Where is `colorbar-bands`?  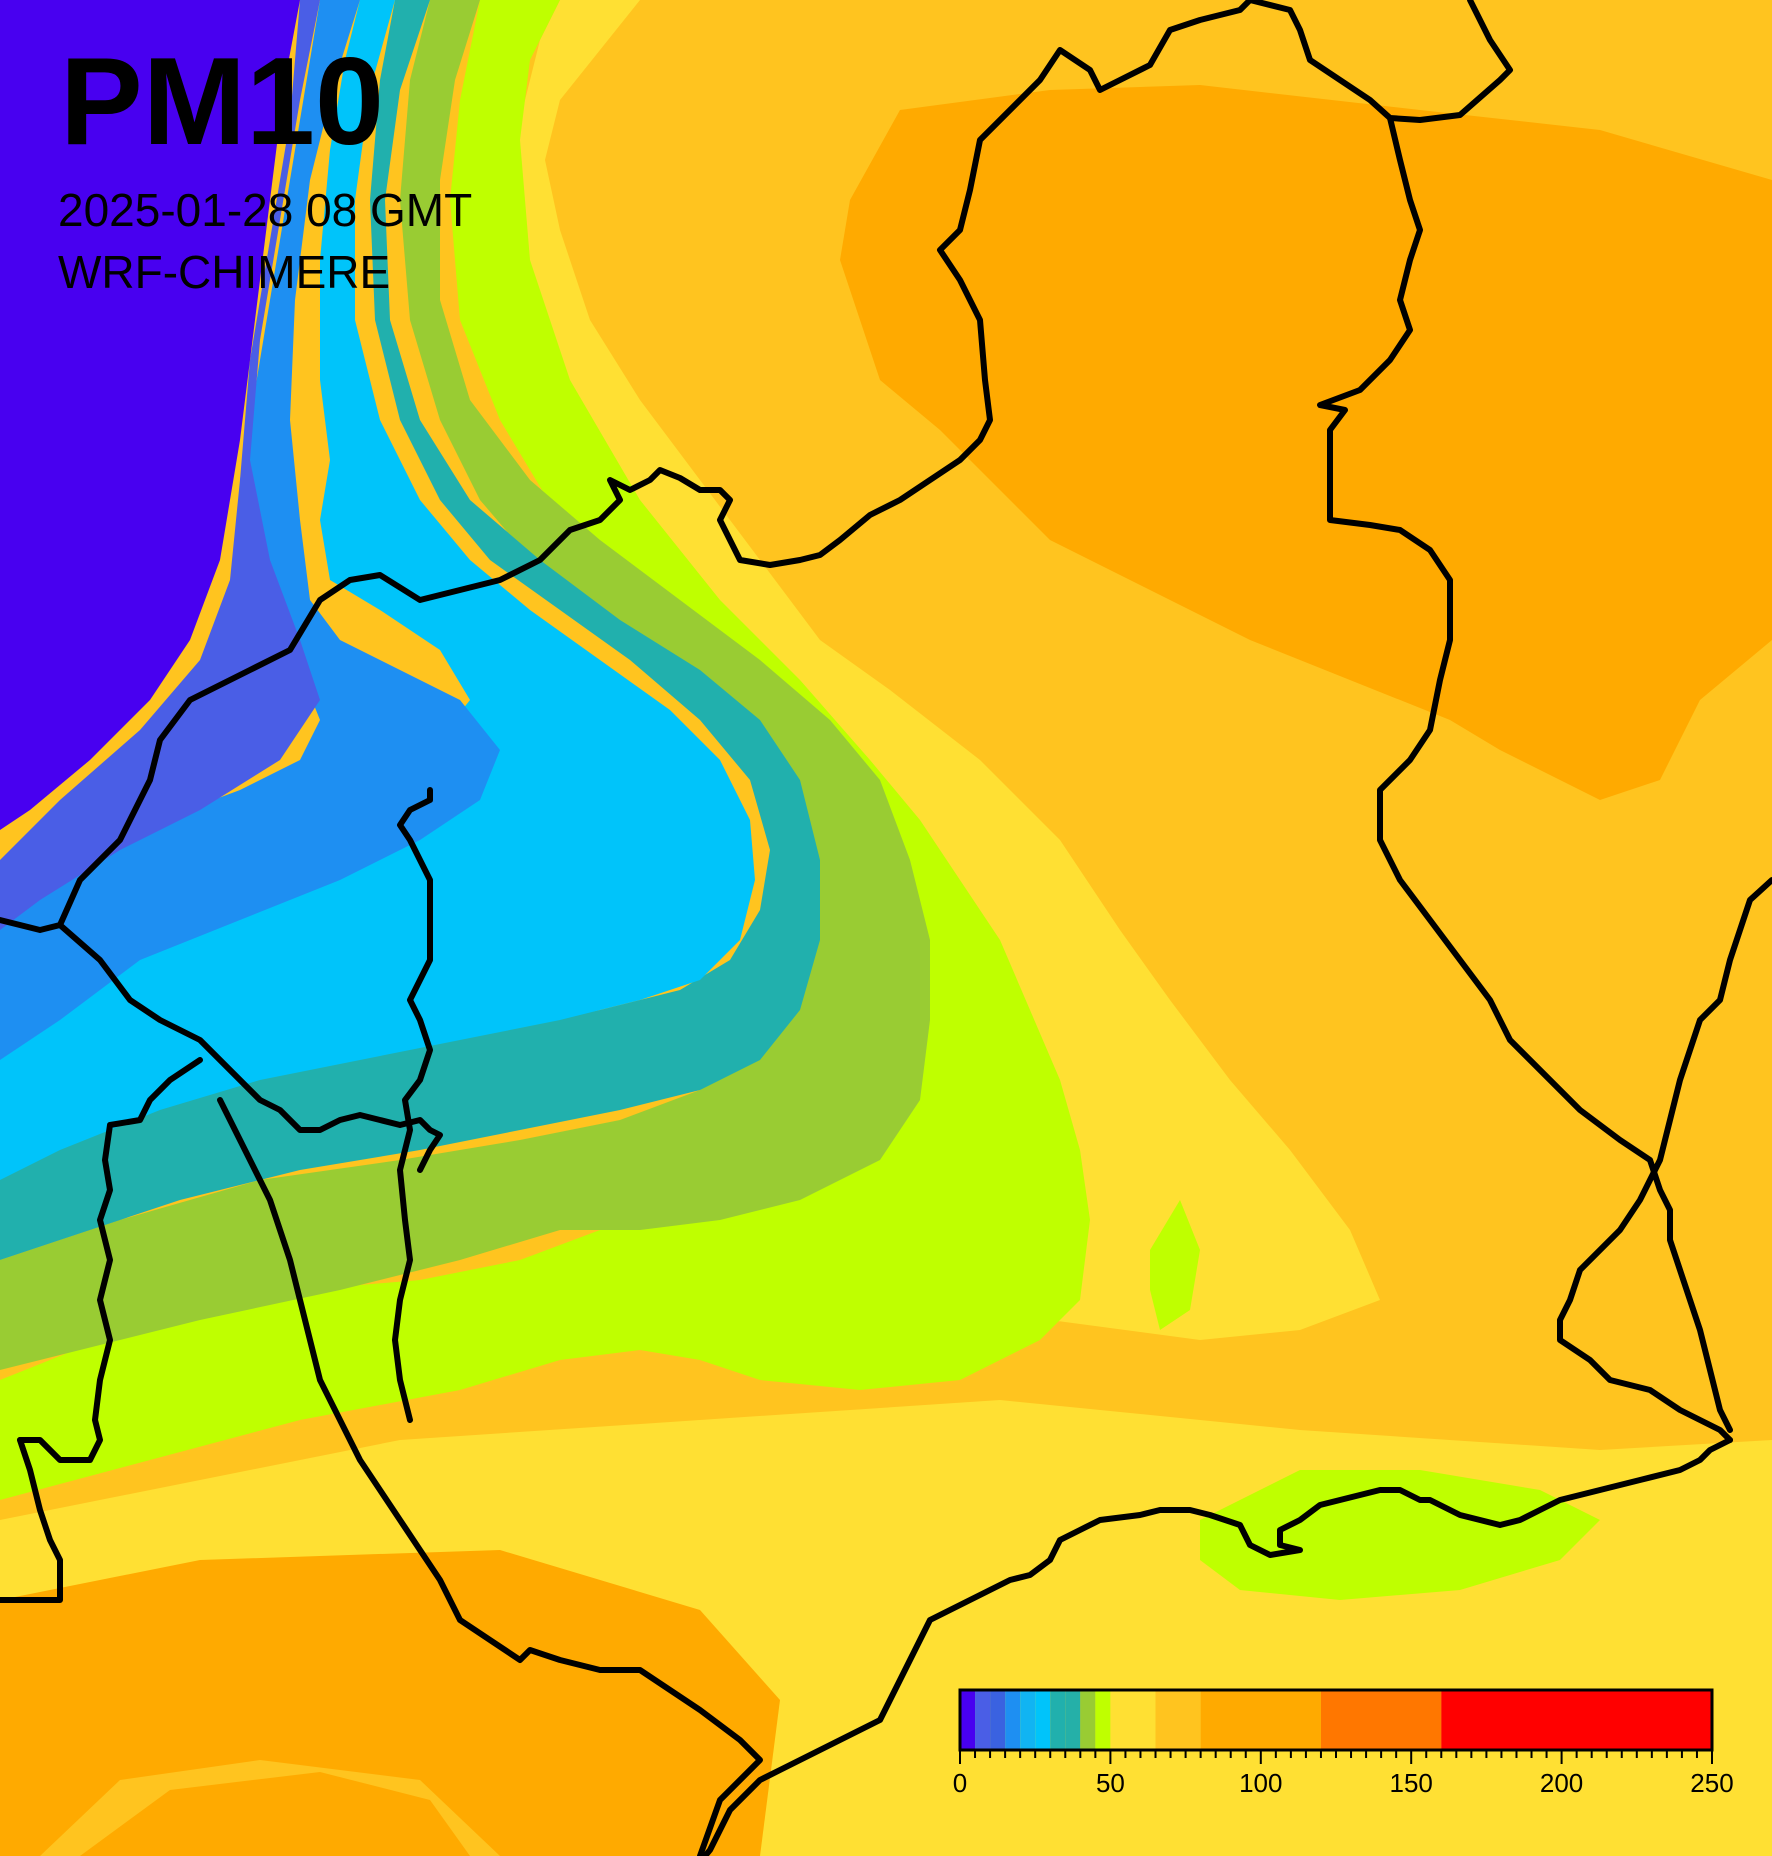 colorbar-bands is located at coordinates (1336, 1720).